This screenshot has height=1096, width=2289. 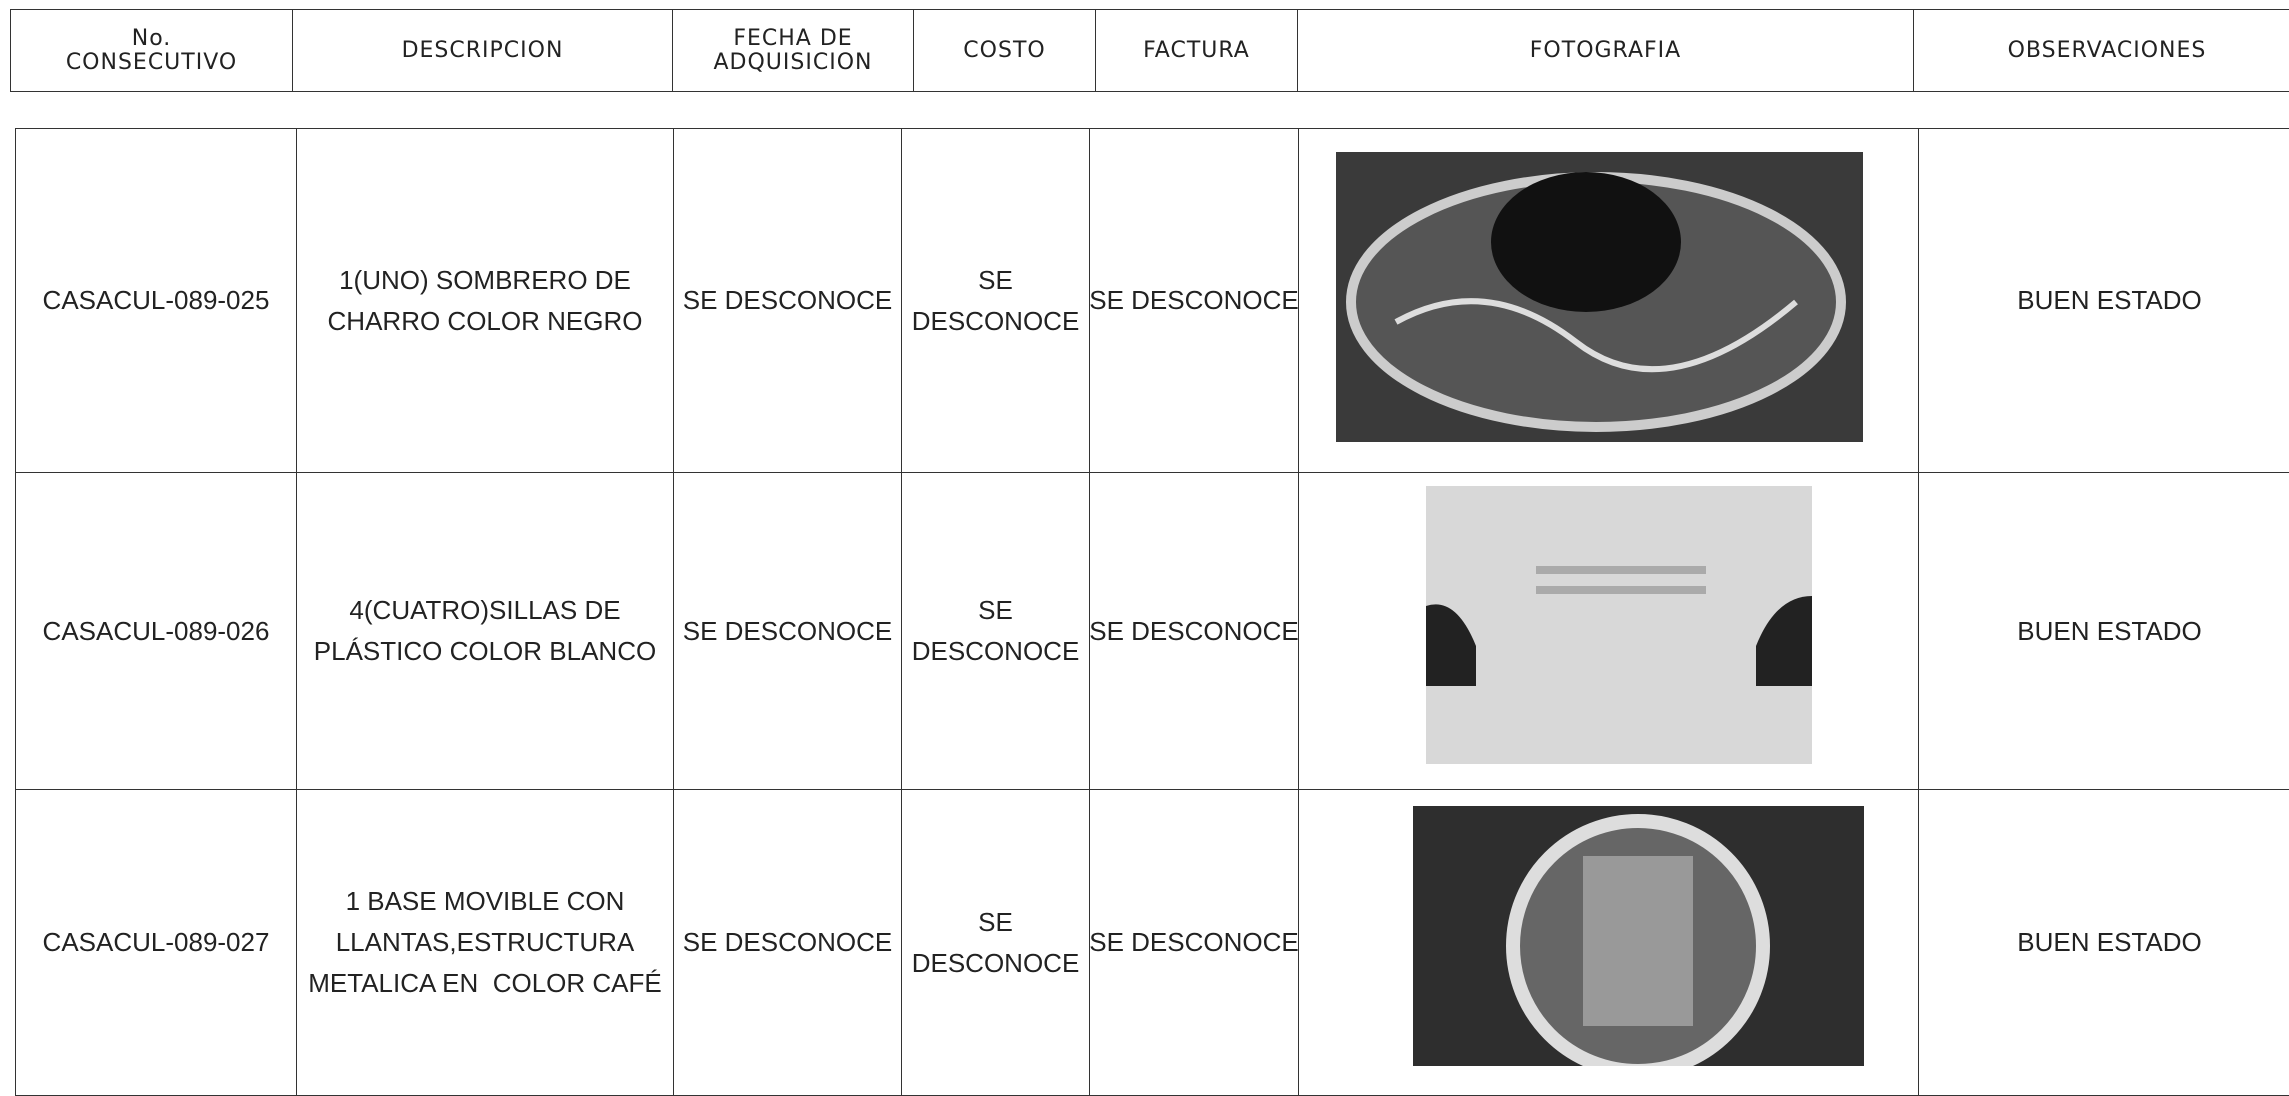 I want to click on header-cell: No. CONSECUTIVO, so click(x=151, y=50).